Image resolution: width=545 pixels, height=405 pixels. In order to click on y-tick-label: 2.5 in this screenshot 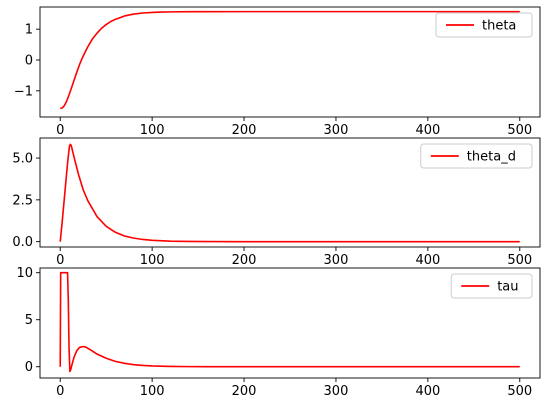, I will do `click(22, 200)`.